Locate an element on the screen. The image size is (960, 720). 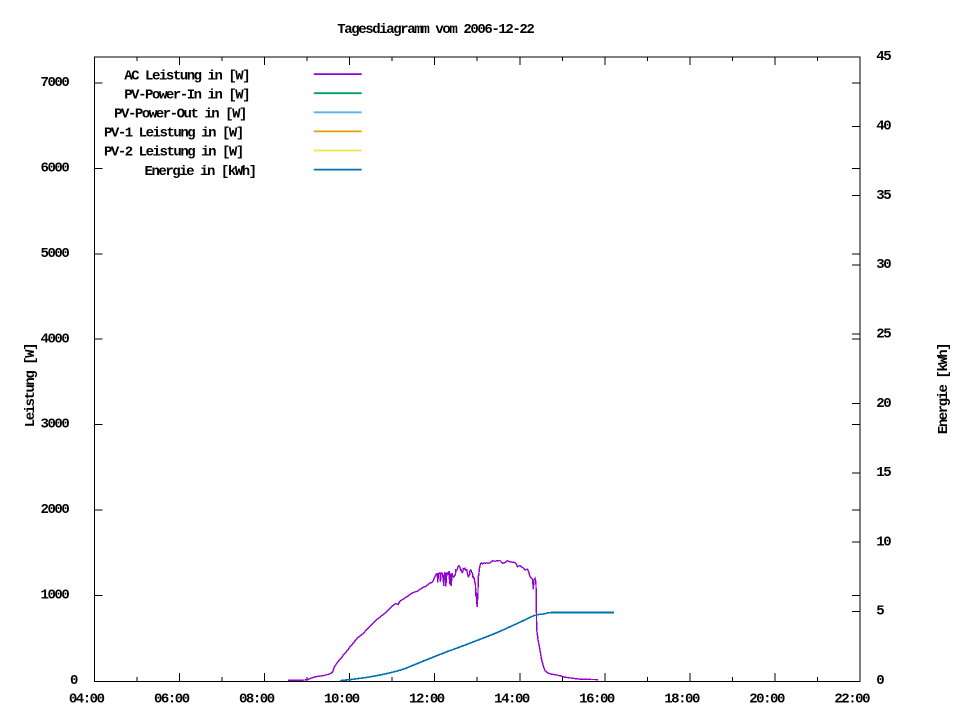
svg-text: 25 is located at coordinates (883, 334).